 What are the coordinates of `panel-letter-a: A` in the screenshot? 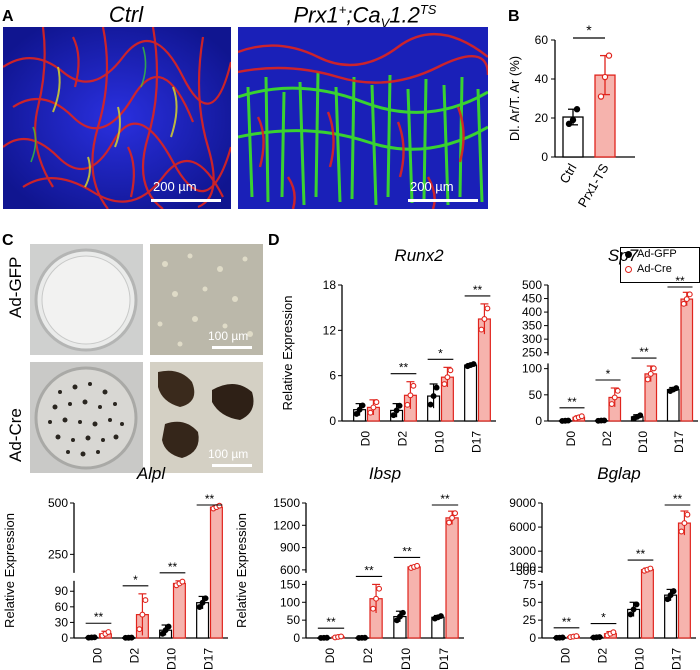 It's located at (8, 16).